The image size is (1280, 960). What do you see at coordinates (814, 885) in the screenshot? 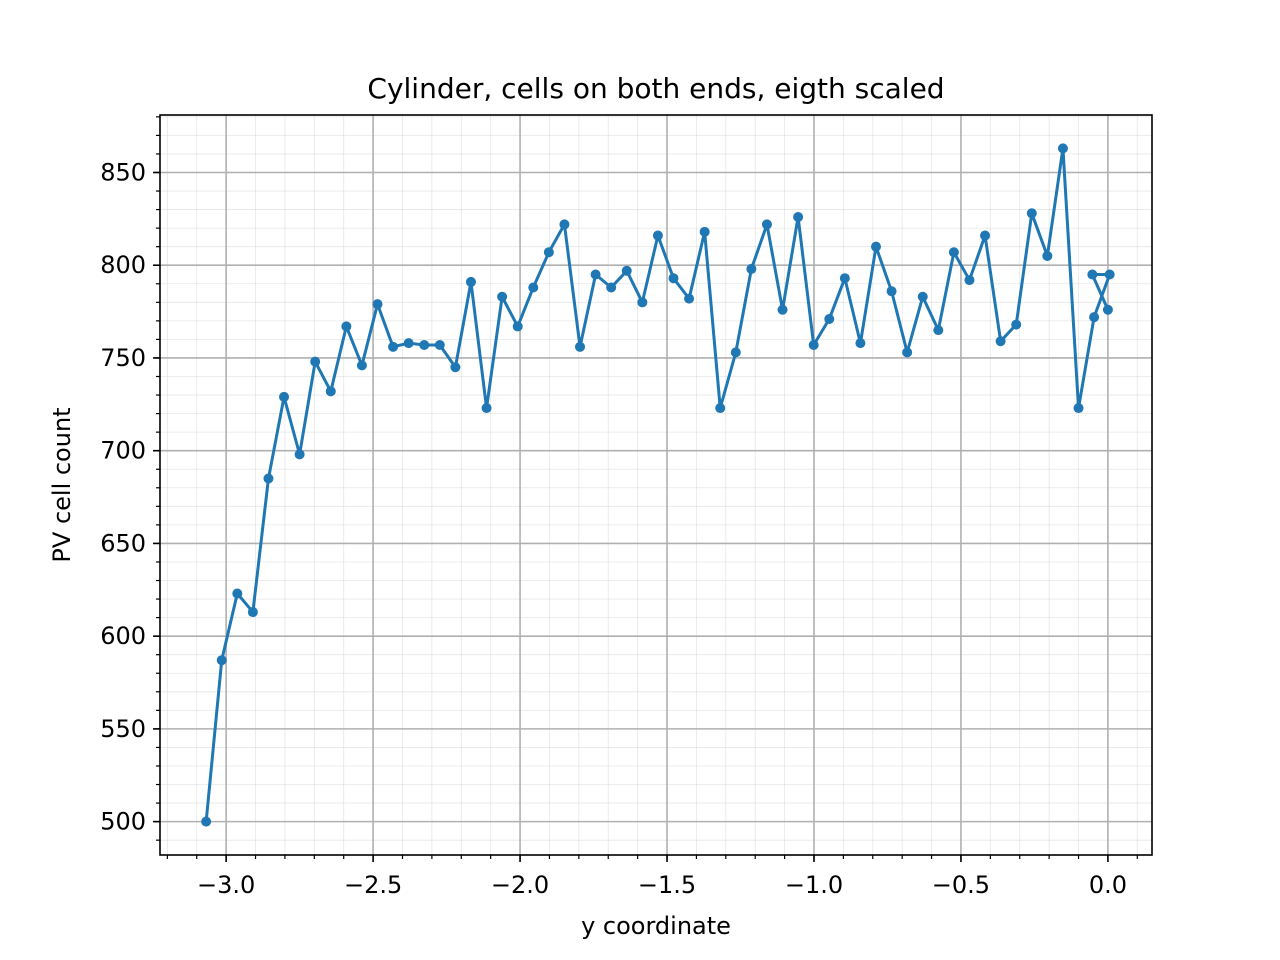
I see `x-tick-label: −1.0` at bounding box center [814, 885].